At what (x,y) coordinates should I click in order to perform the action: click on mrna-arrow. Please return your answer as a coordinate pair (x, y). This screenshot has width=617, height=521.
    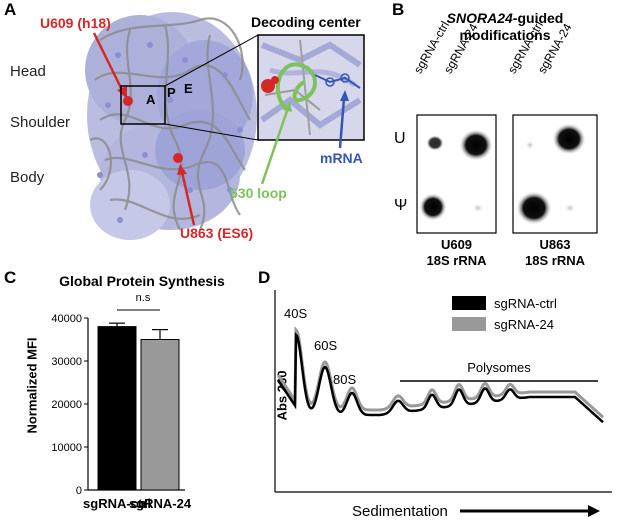
    Looking at the image, I should click on (342, 123).